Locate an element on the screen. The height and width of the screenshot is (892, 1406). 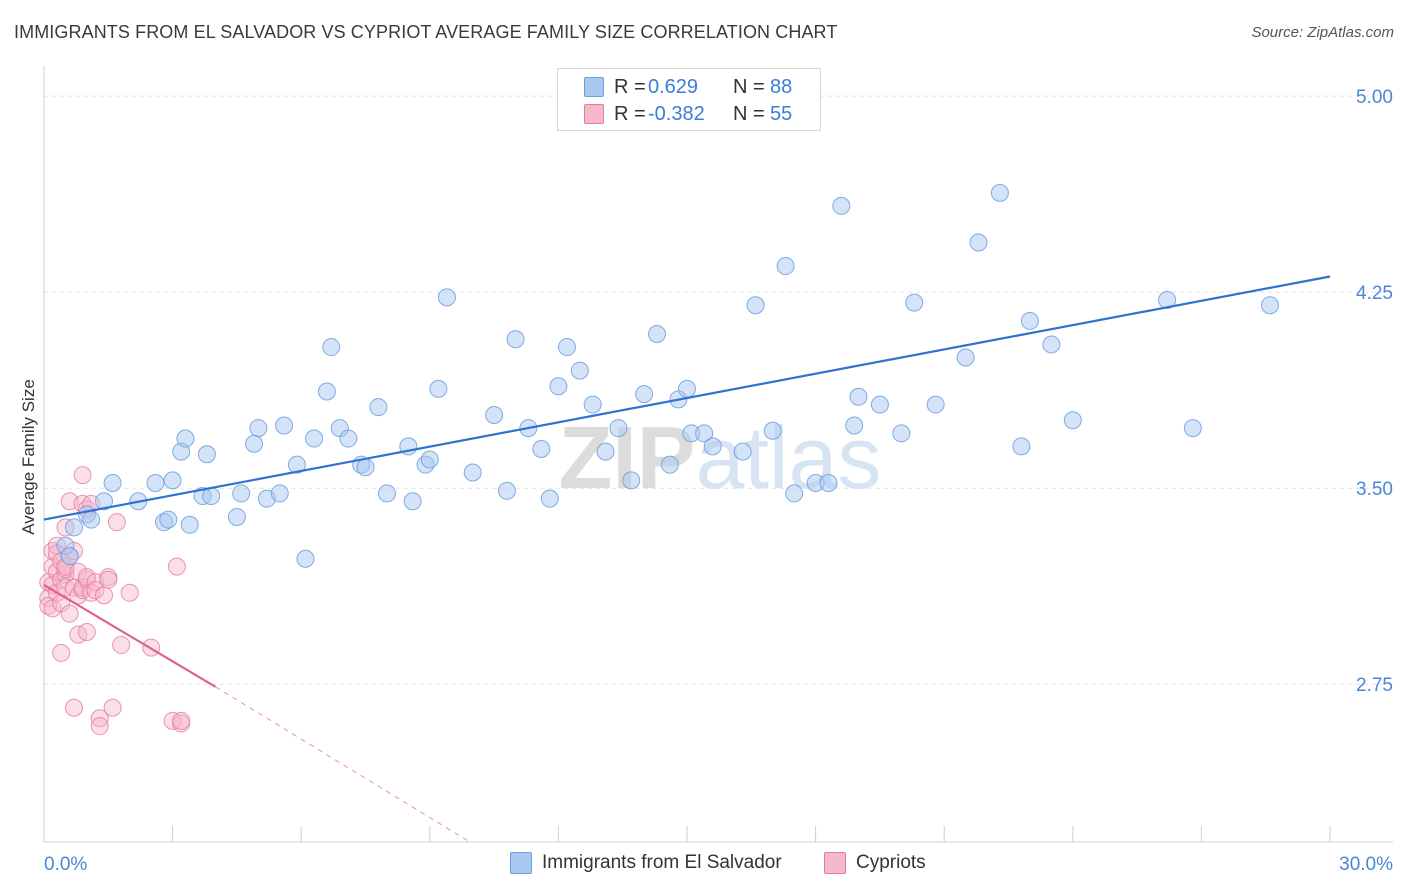
n-value: 55 is located at coordinates (781, 113).